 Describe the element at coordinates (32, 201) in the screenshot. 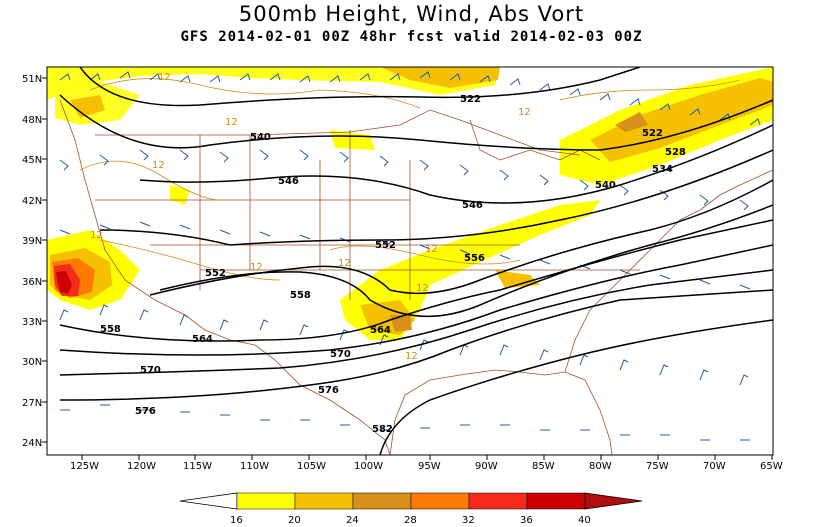

I see `lat-tick-label: 42N` at that location.